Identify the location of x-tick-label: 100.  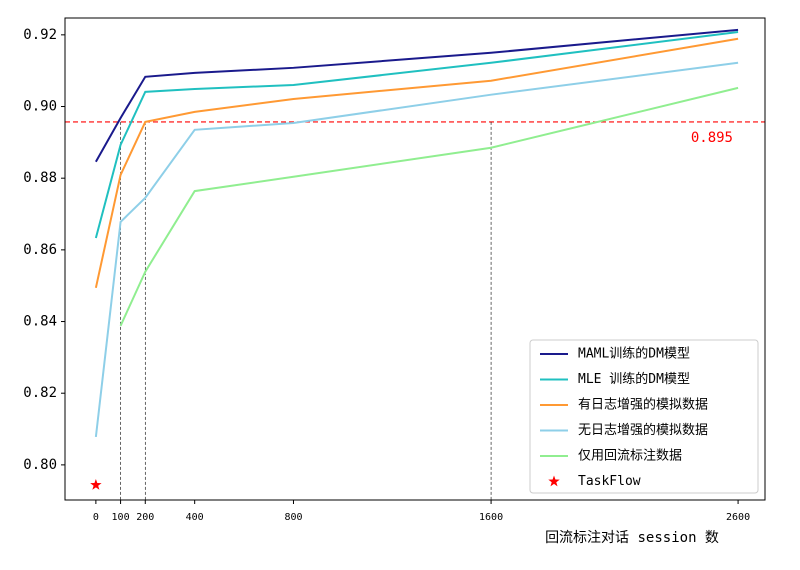
(121, 517).